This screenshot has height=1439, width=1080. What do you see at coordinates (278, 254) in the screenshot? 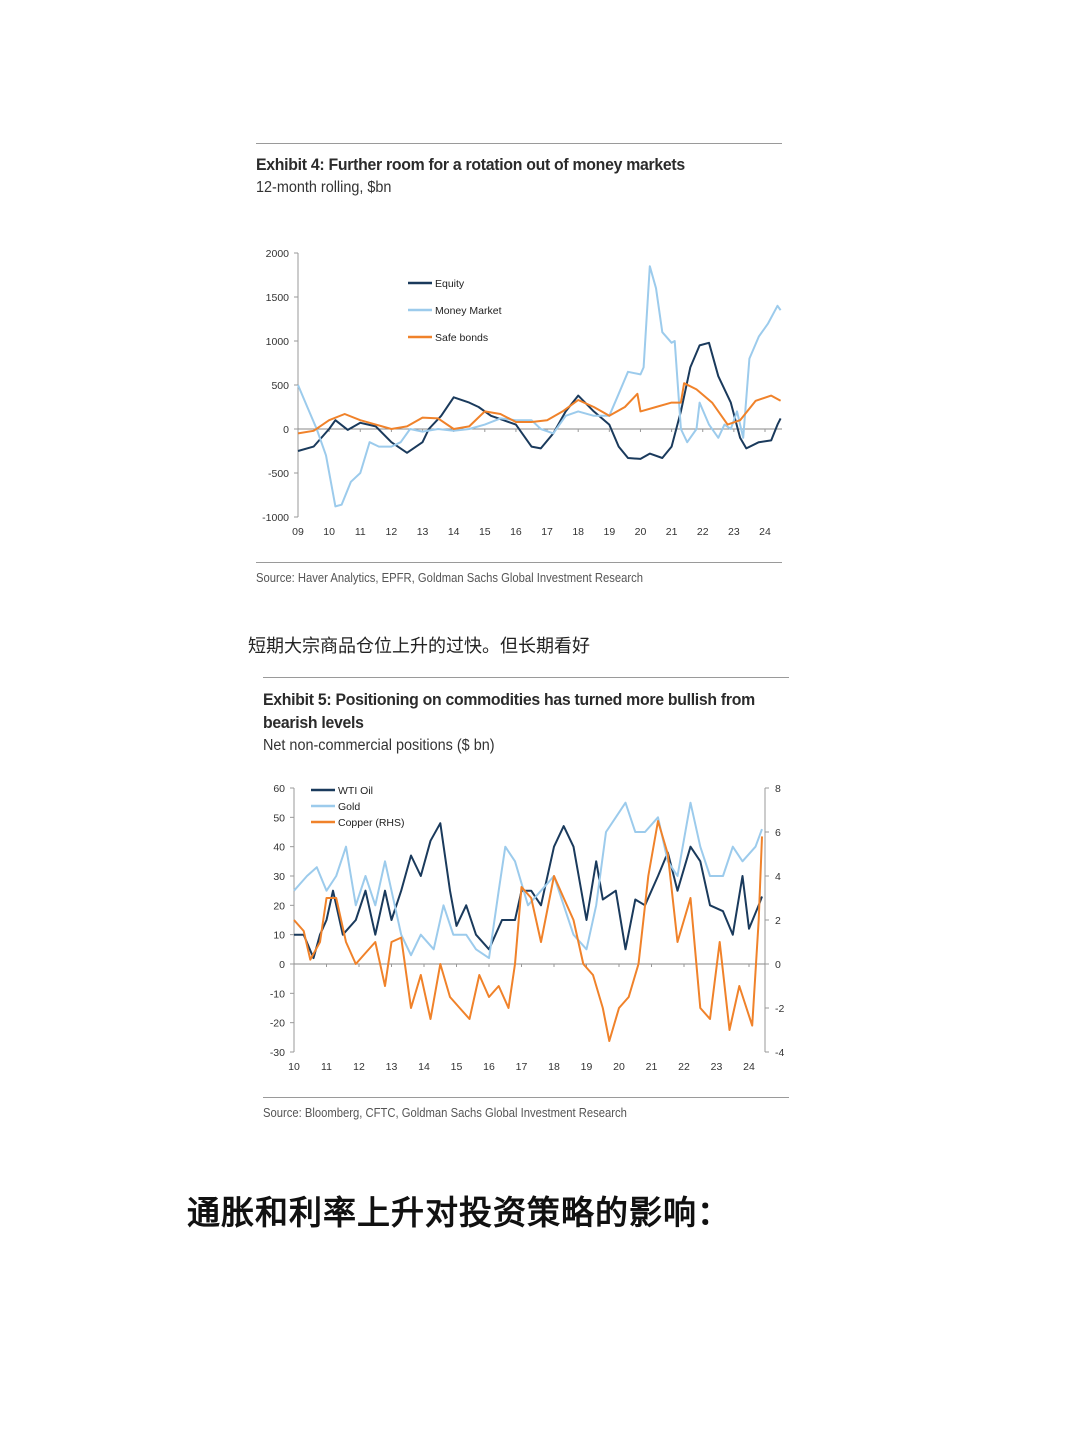
I see `y-tick-label: 2000` at bounding box center [278, 254].